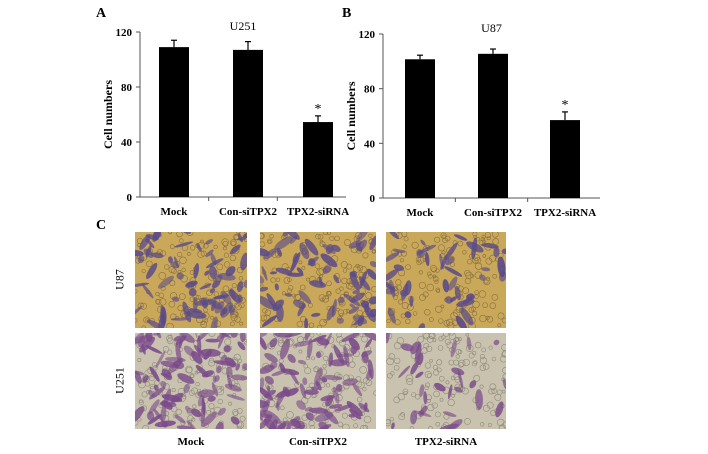  Describe the element at coordinates (370, 90) in the screenshot. I see `y-tick-label: 80` at that location.